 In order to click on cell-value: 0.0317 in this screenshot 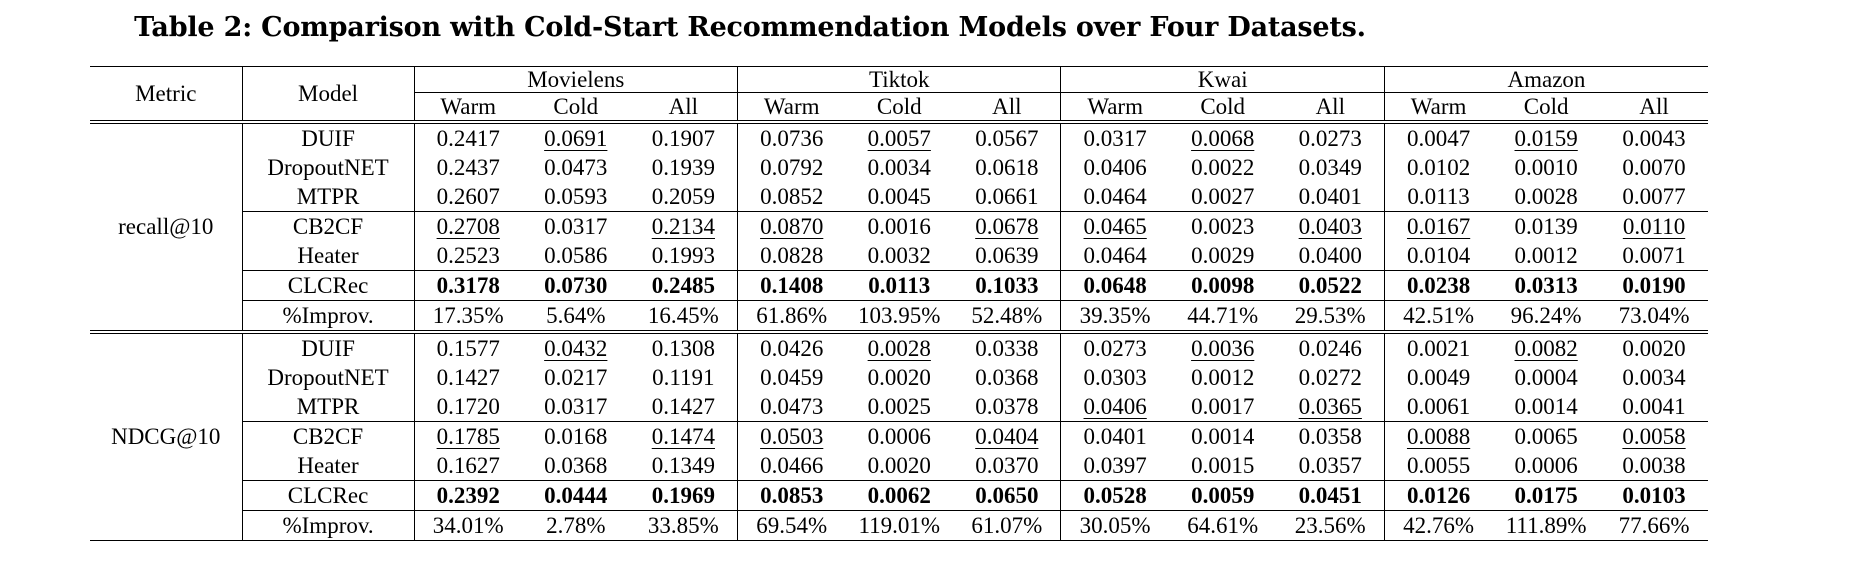, I will do `click(1115, 138)`.